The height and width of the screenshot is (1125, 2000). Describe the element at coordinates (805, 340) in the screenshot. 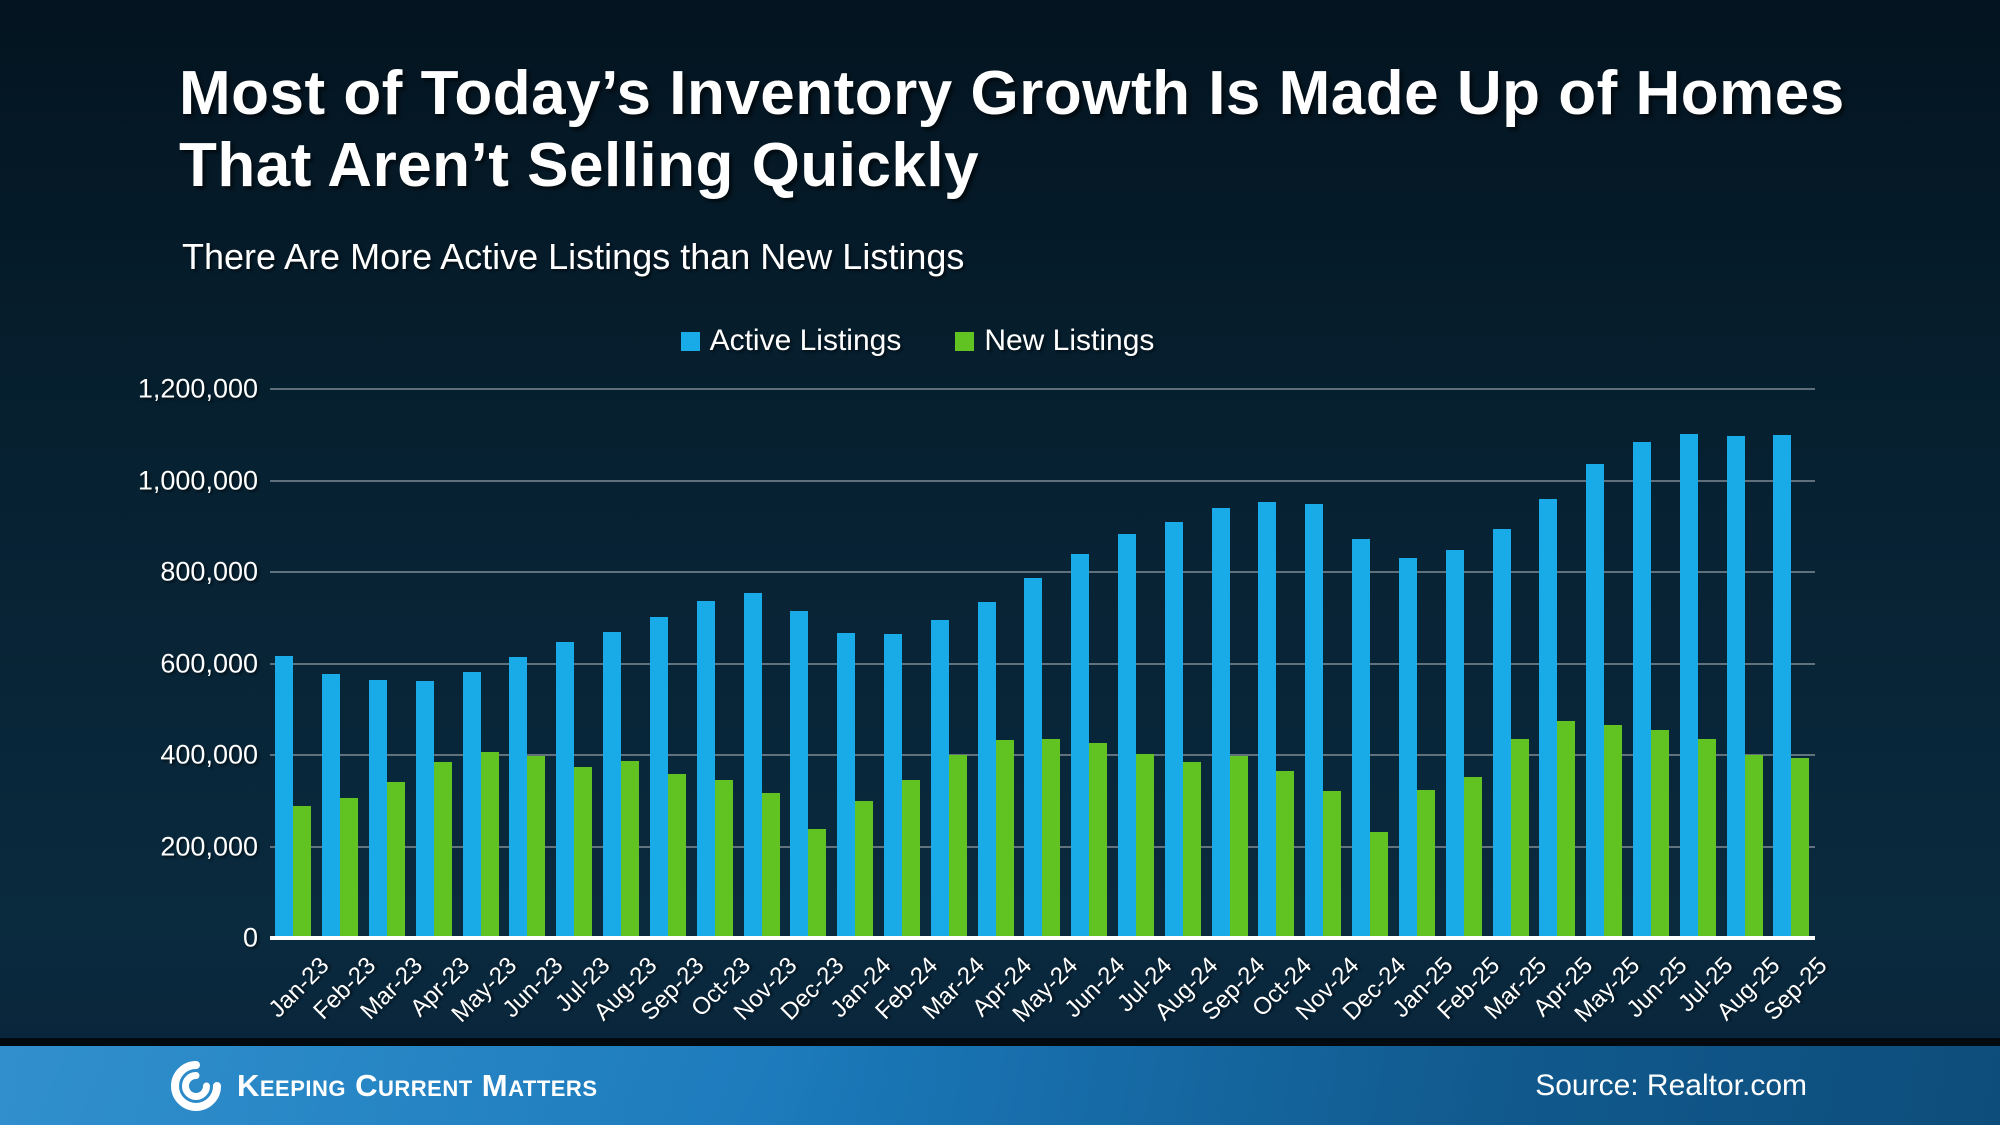

I see `legend-label-active-listings: Active Listings` at that location.